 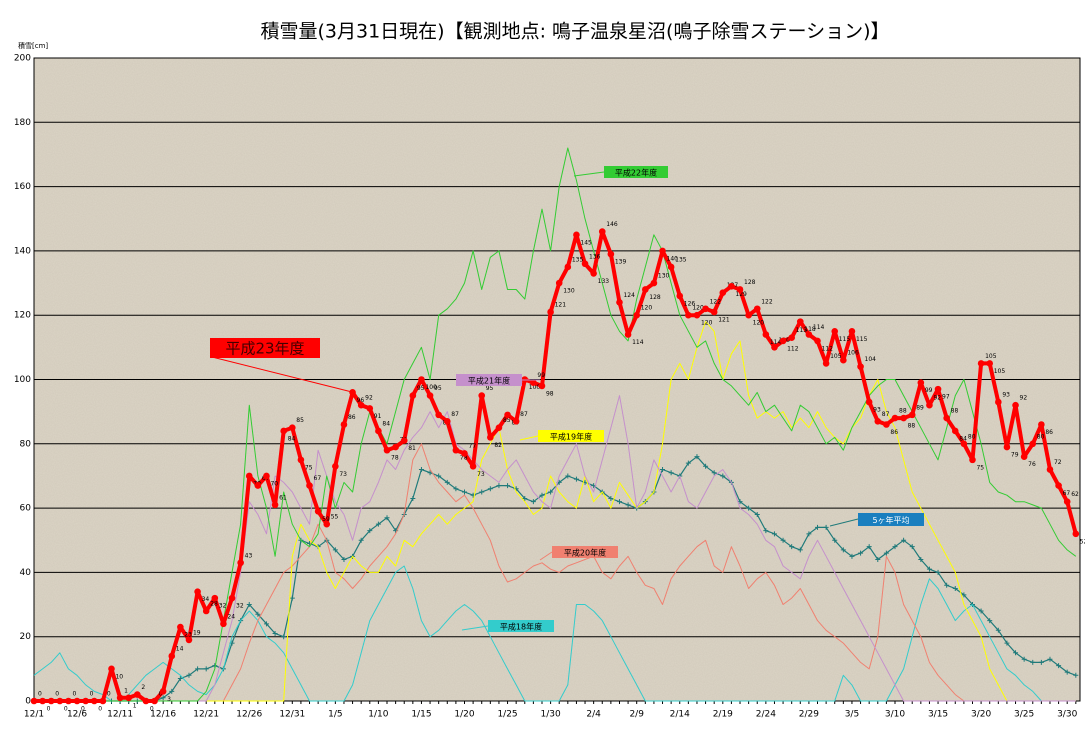 I want to click on data-label: 140, so click(x=673, y=258).